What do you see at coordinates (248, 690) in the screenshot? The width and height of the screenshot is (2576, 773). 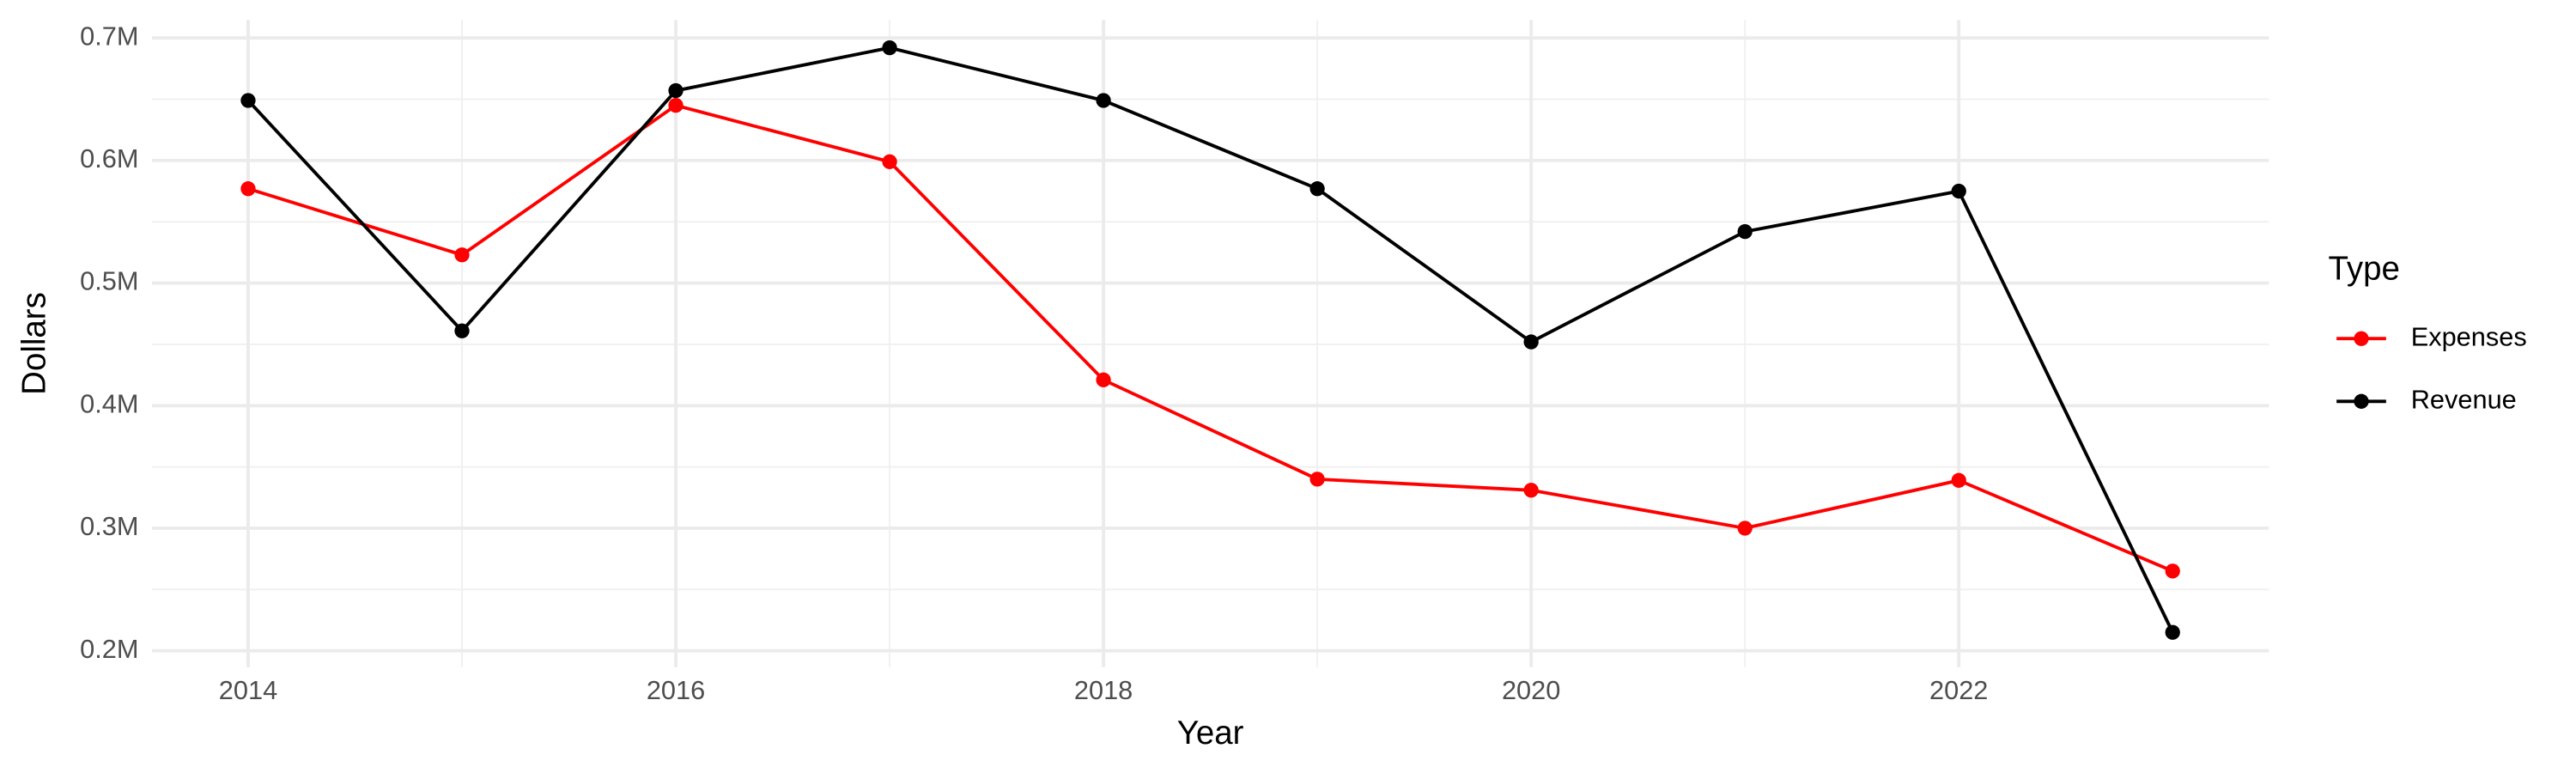 I see `x-tick-label: 2014` at bounding box center [248, 690].